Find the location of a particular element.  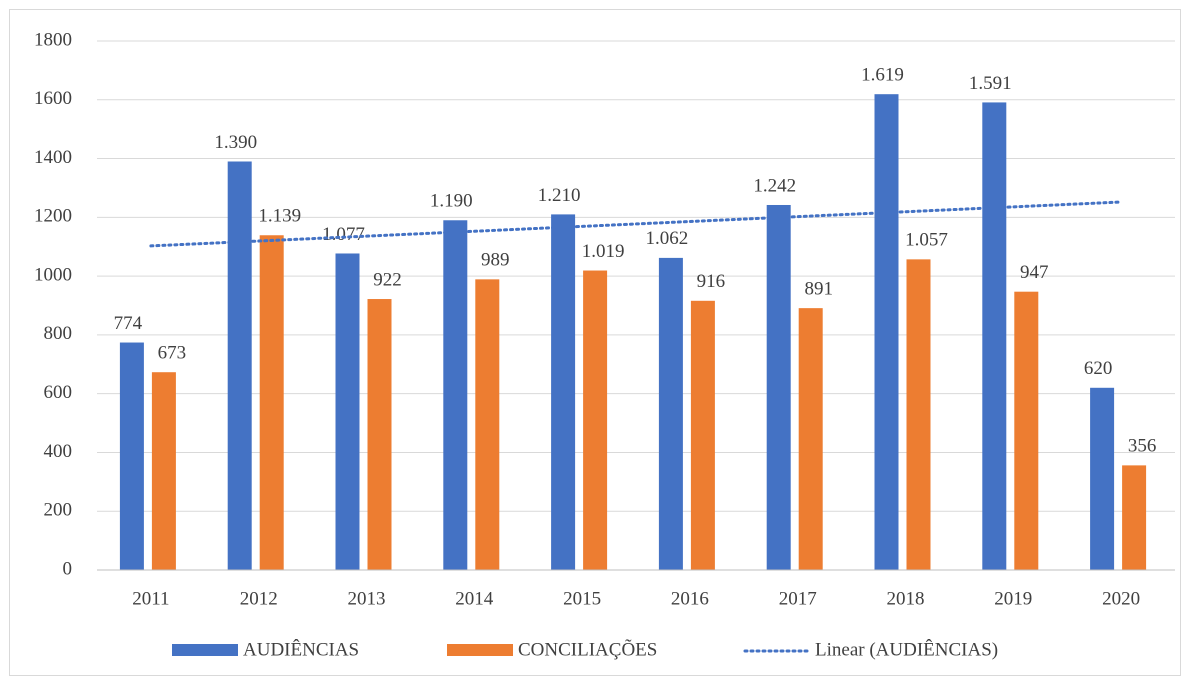

y-tick-label: 0 is located at coordinates (68, 568).